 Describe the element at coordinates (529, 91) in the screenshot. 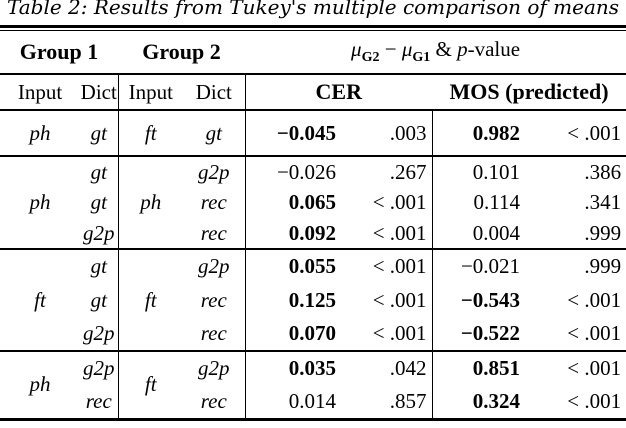

I see `header-mos-label: MOS (predicted)` at that location.